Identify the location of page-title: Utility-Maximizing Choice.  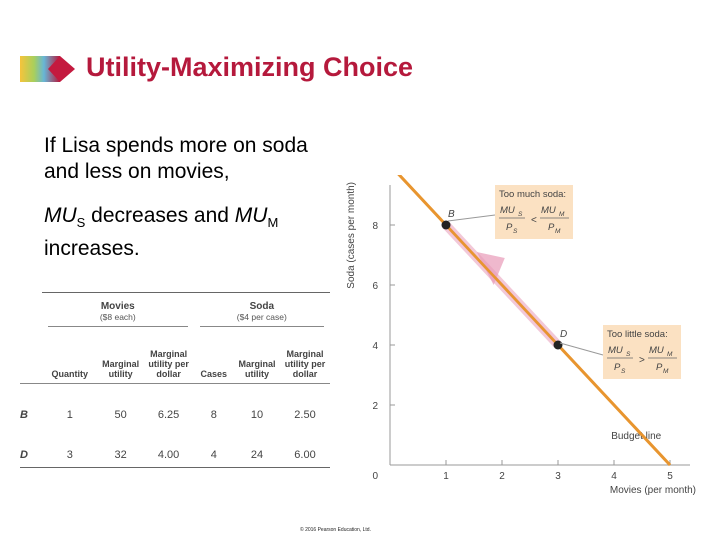
(250, 67).